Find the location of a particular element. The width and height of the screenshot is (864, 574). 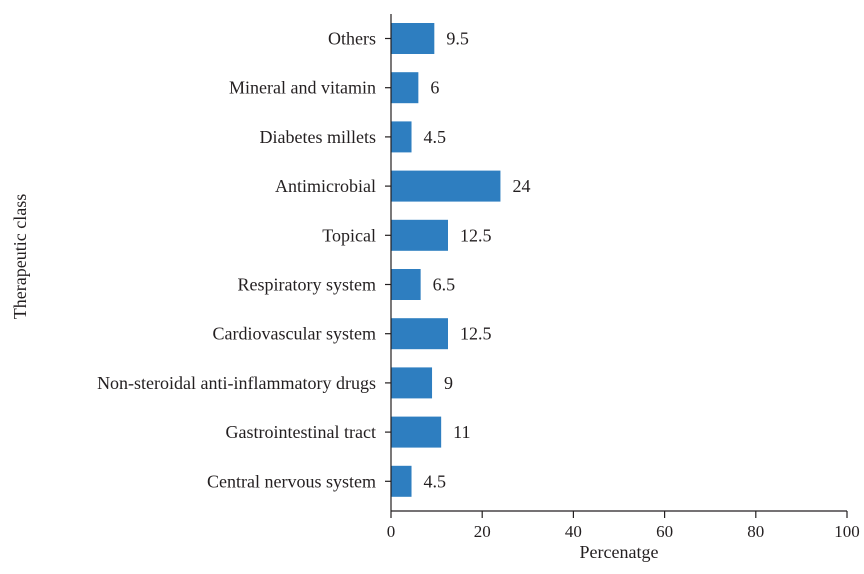

category-label: Gastrointestinal tract is located at coordinates (301, 432).